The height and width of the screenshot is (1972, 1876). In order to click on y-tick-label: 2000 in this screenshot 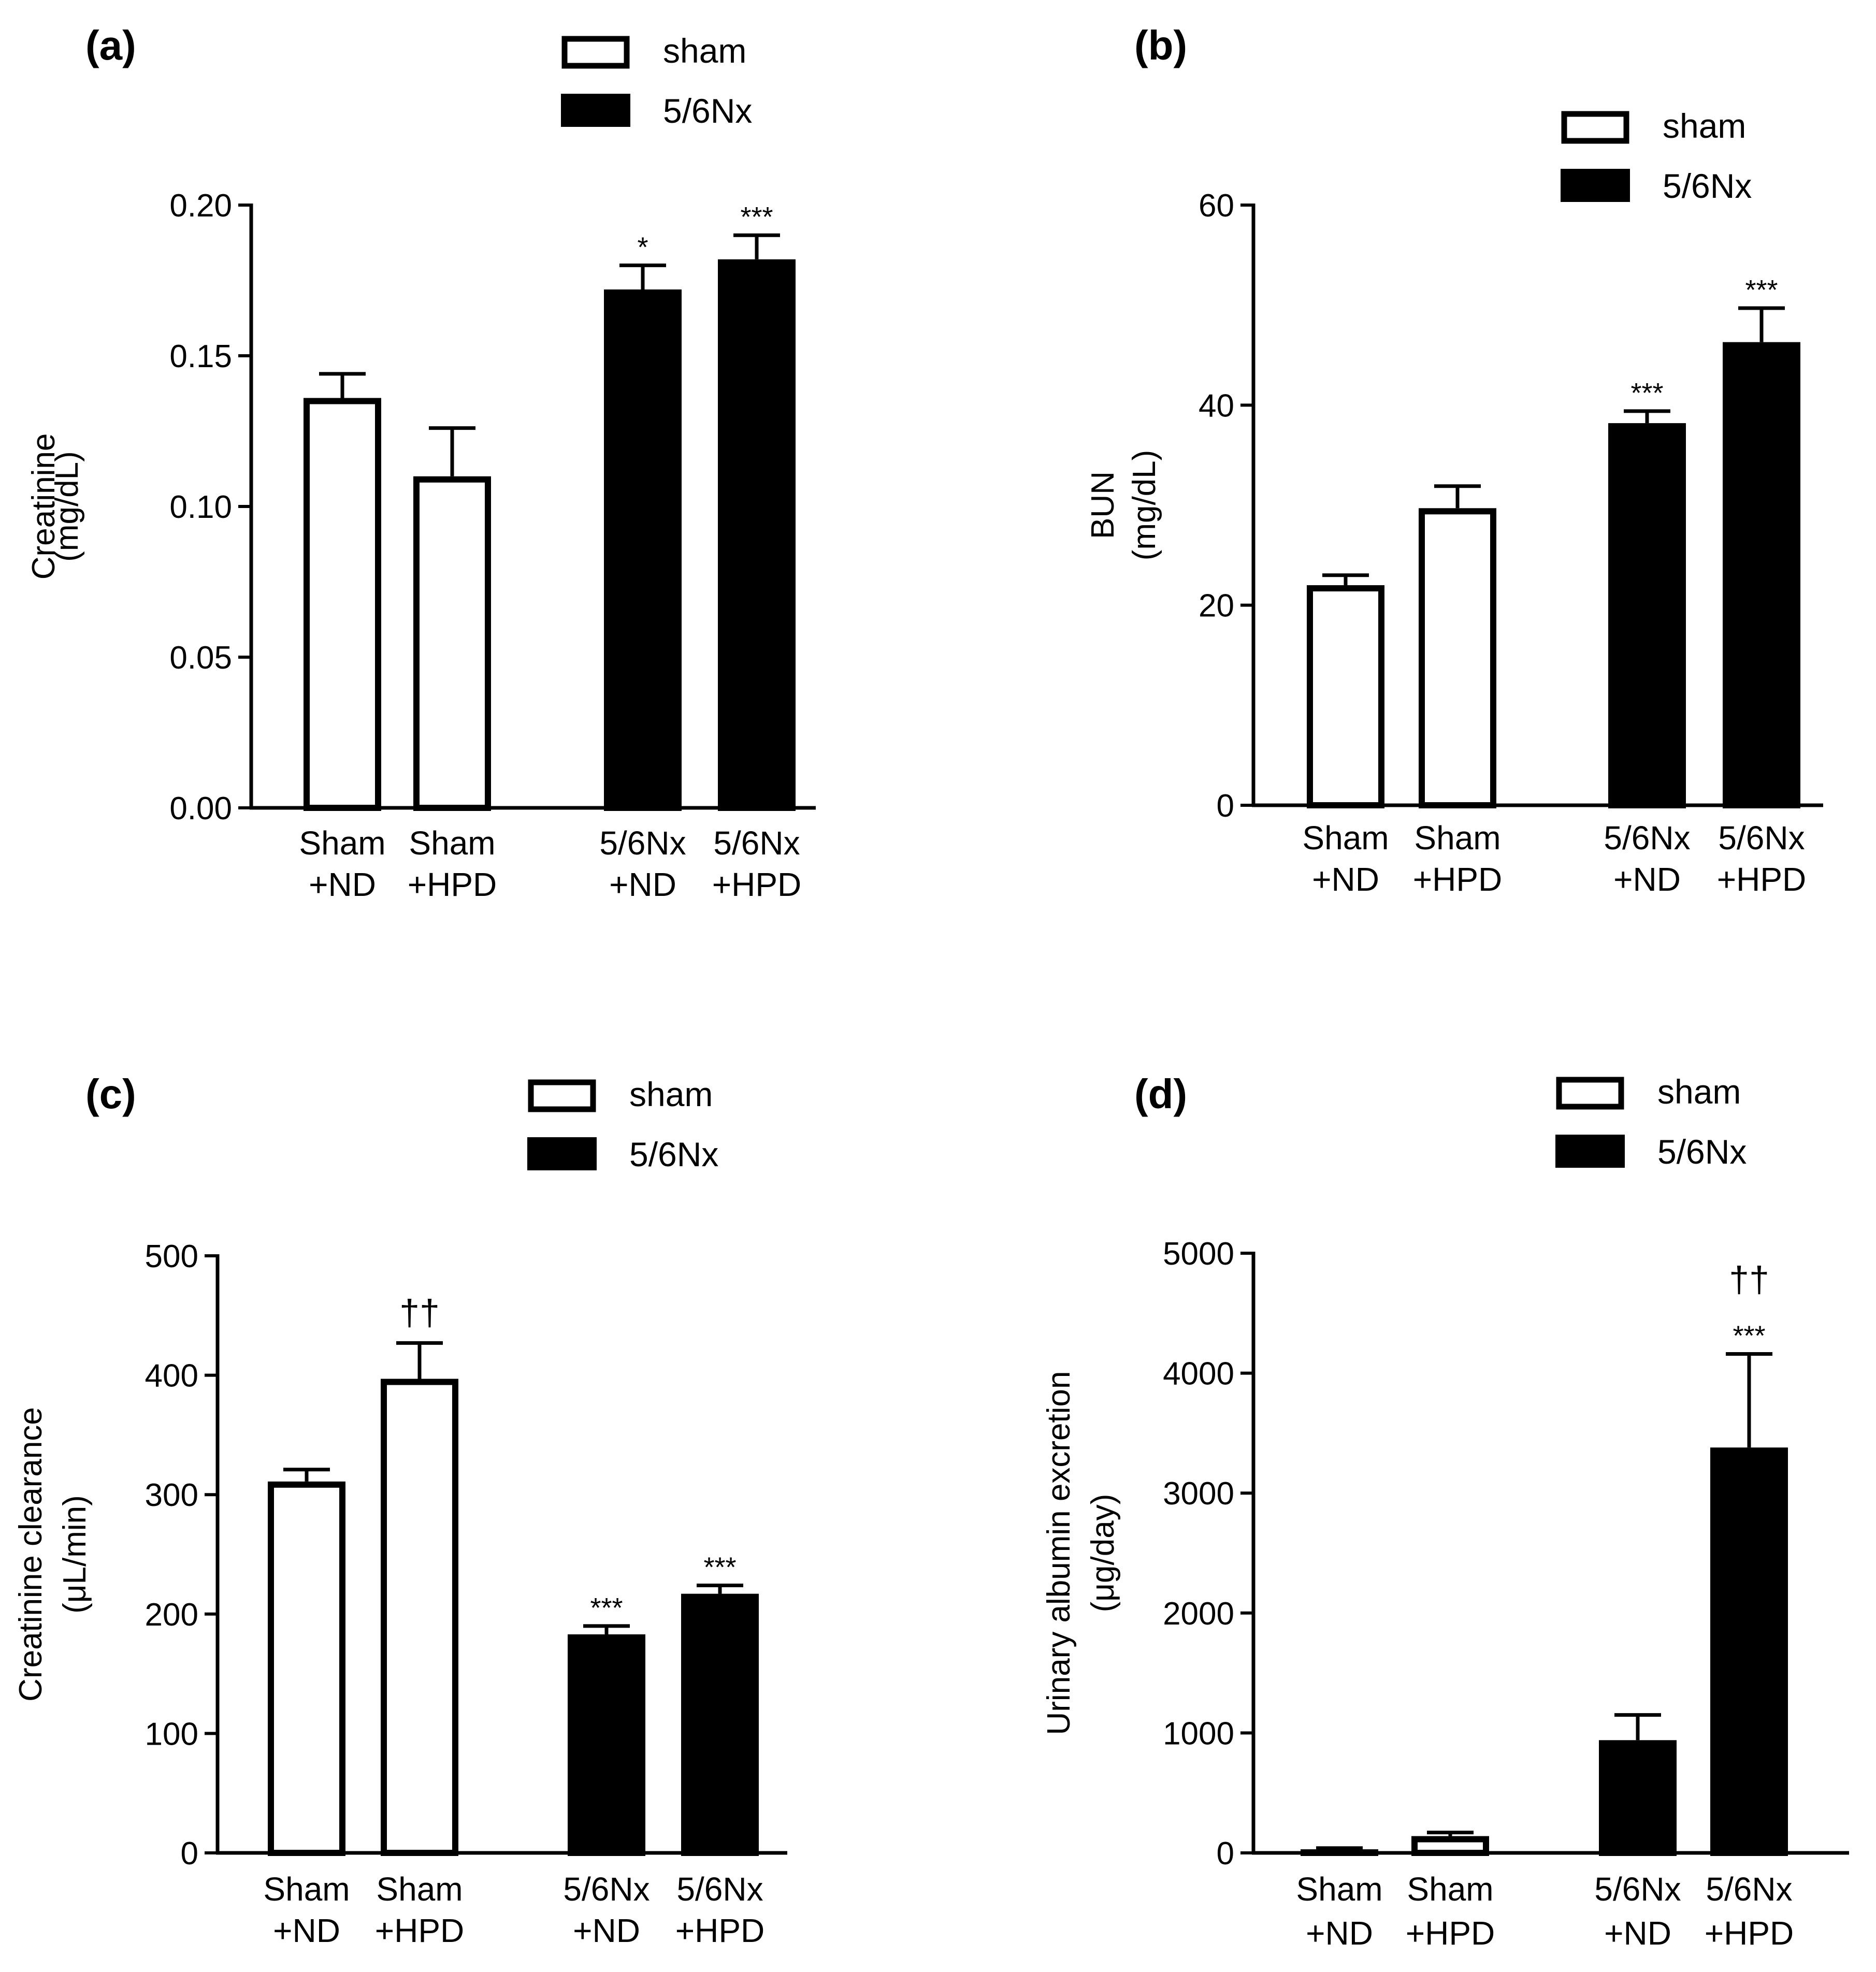, I will do `click(1199, 1614)`.